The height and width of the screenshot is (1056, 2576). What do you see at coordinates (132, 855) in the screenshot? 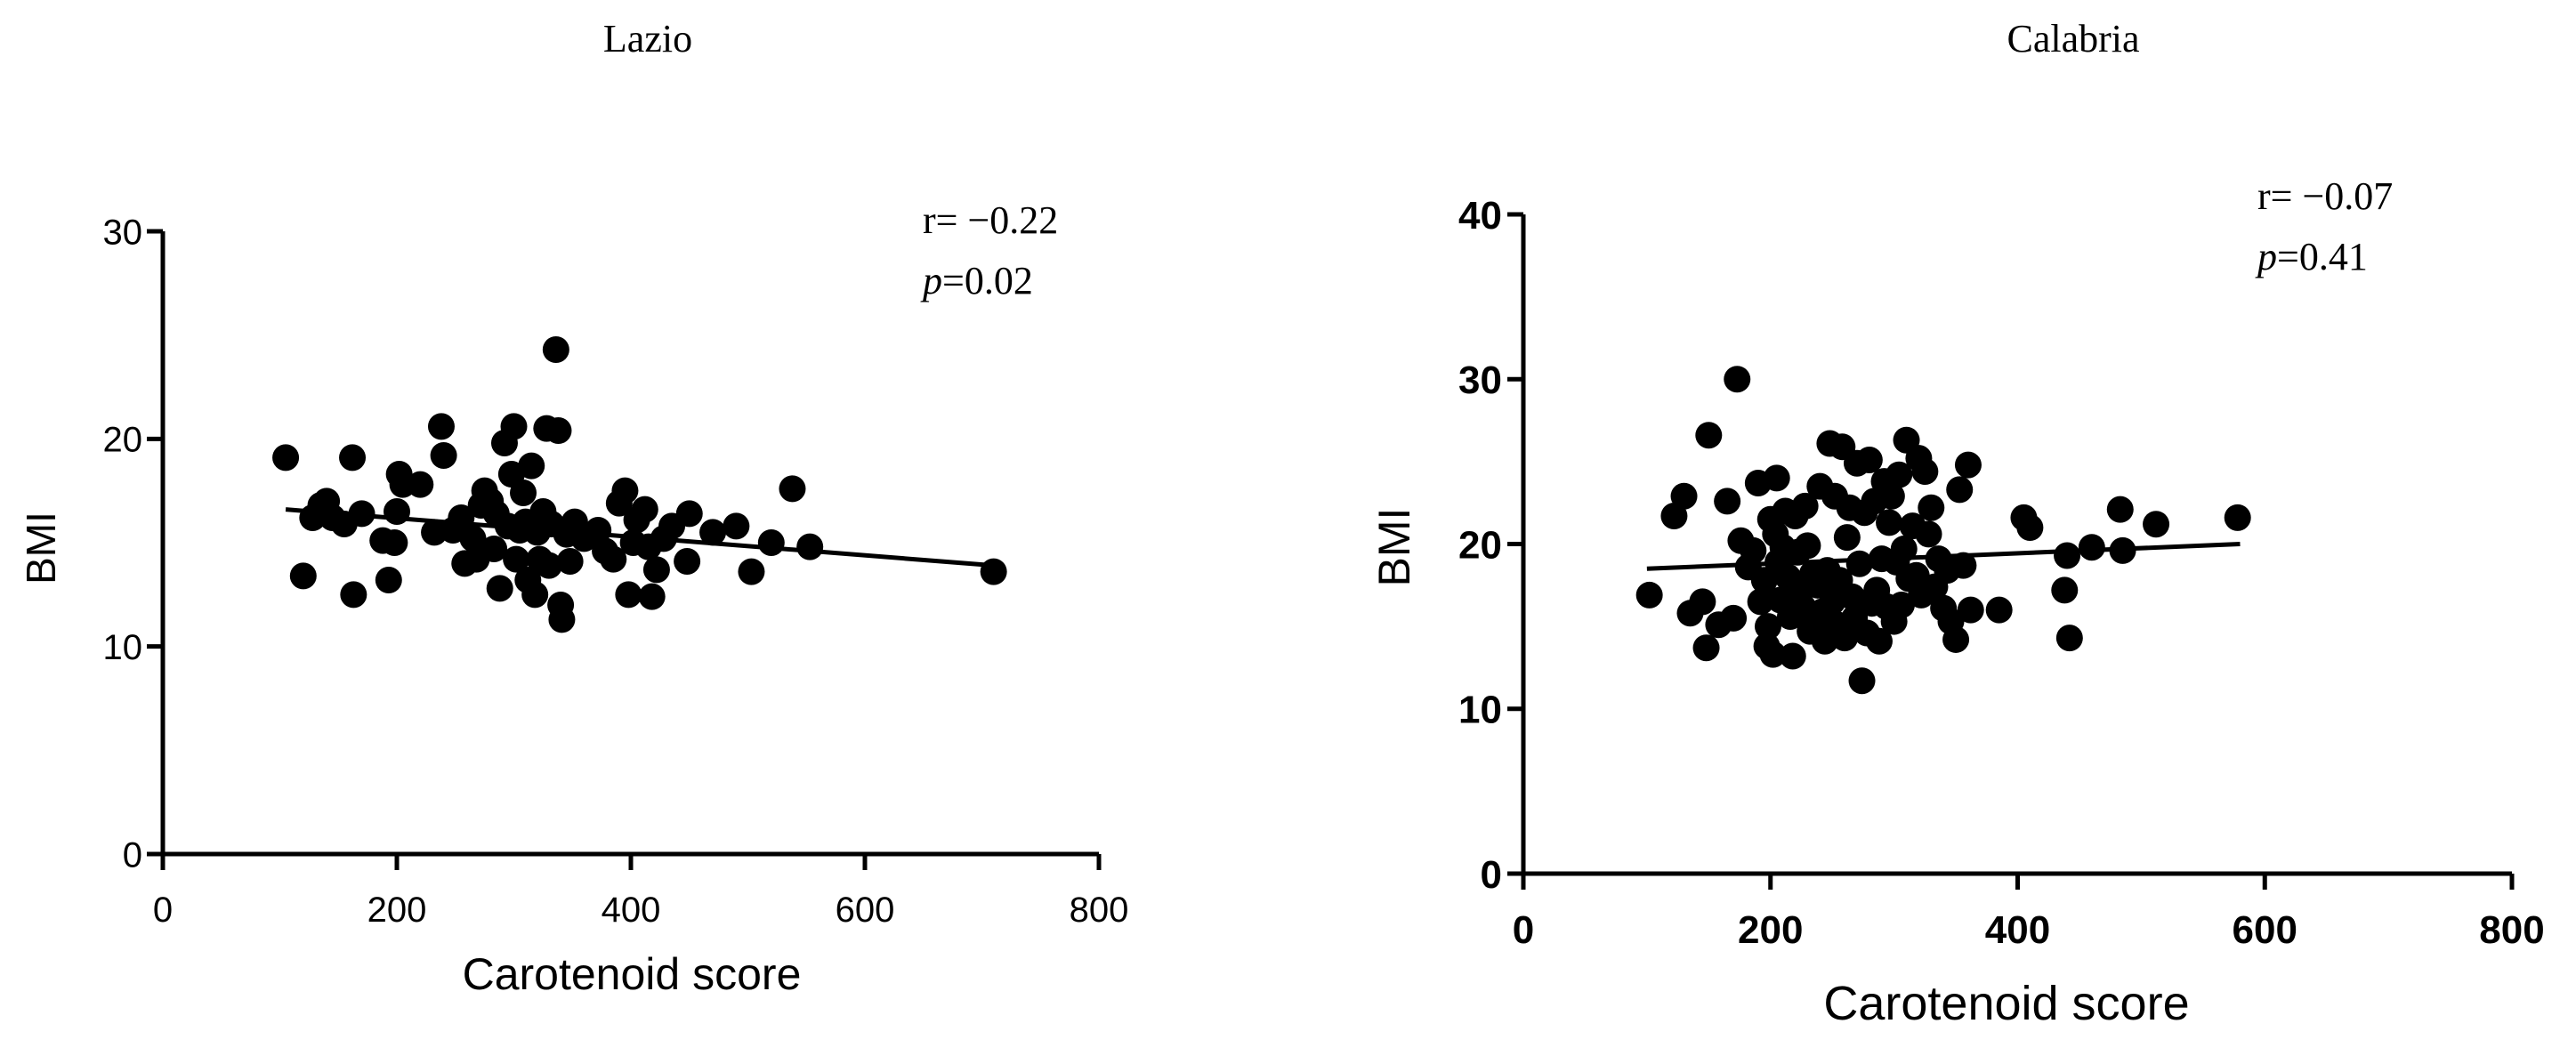
I see `y-tick-label: 0` at bounding box center [132, 855].